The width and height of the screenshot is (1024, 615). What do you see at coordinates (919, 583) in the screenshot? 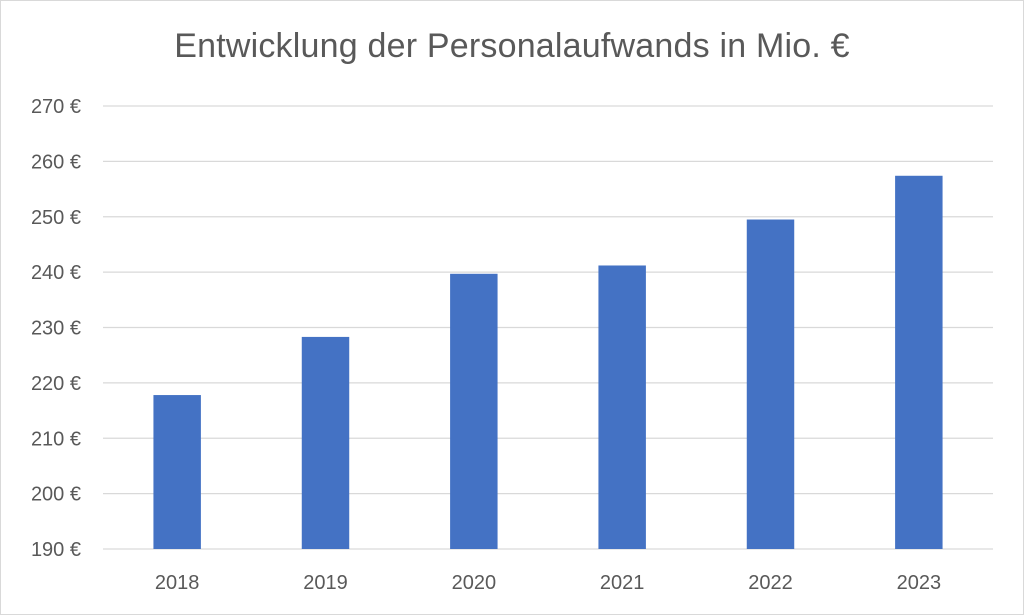
I see `x-category-label-2023: 2023` at bounding box center [919, 583].